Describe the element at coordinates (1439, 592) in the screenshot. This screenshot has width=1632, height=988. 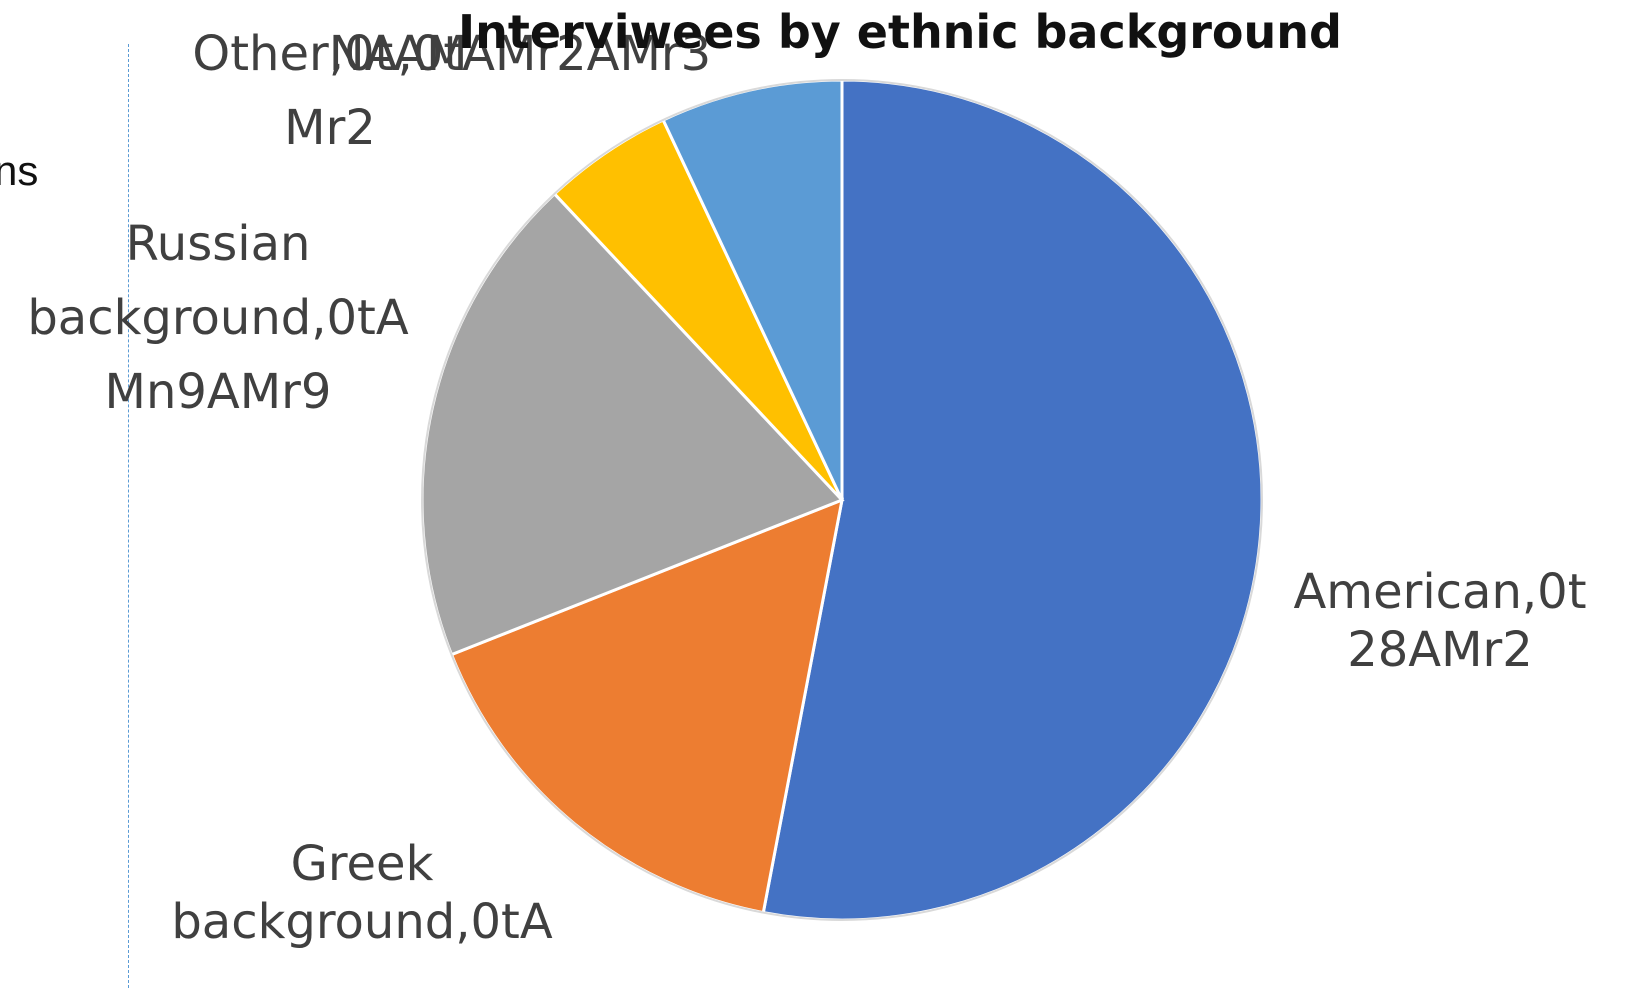
I see `slice-label-line: American,0t` at that location.